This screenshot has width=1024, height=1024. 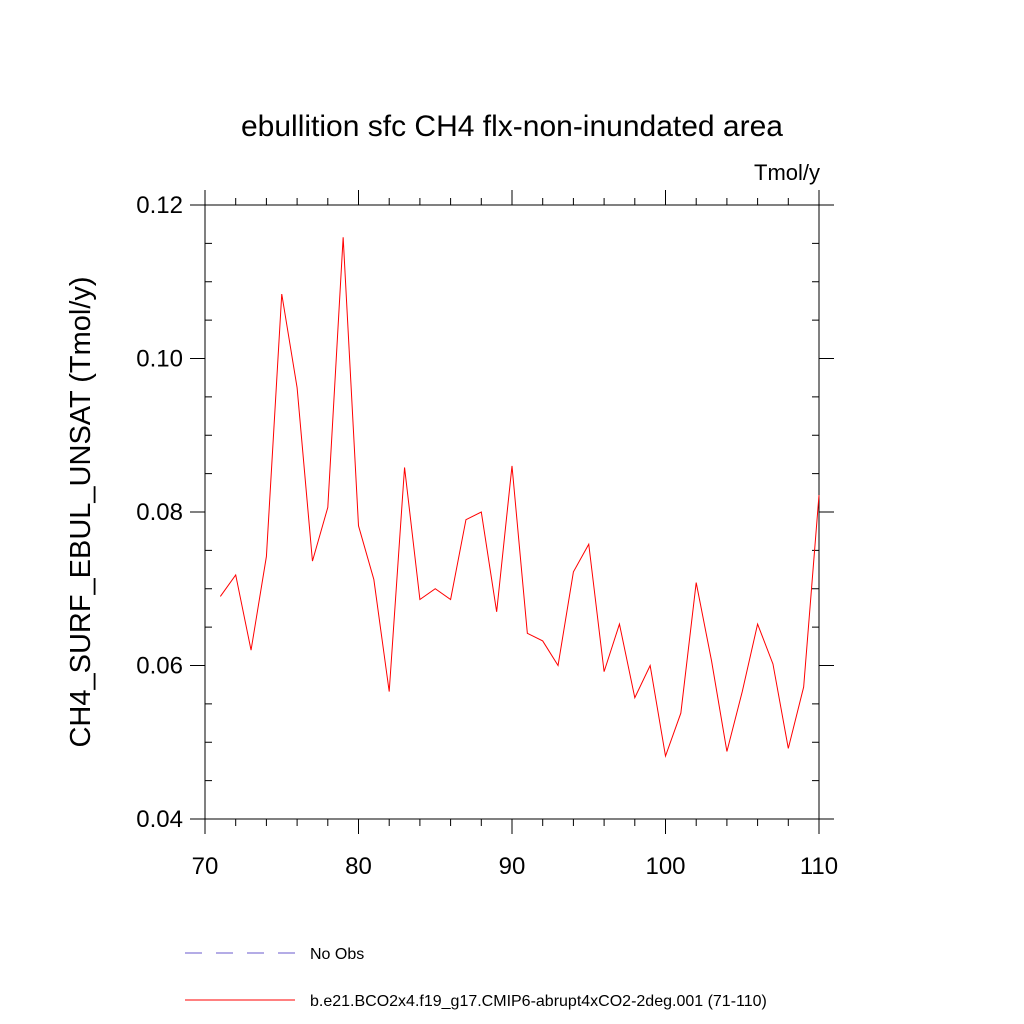 What do you see at coordinates (819, 866) in the screenshot?
I see `x-tick-label: 110` at bounding box center [819, 866].